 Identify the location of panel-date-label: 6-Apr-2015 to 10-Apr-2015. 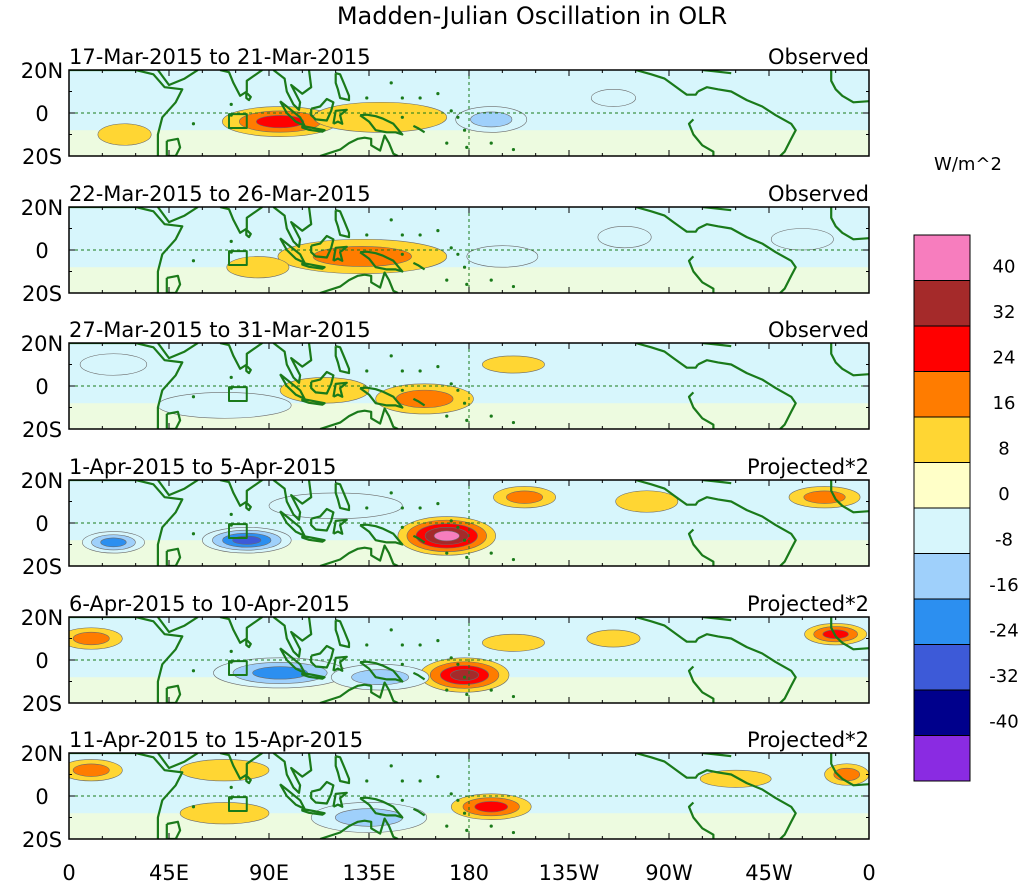
(209, 604).